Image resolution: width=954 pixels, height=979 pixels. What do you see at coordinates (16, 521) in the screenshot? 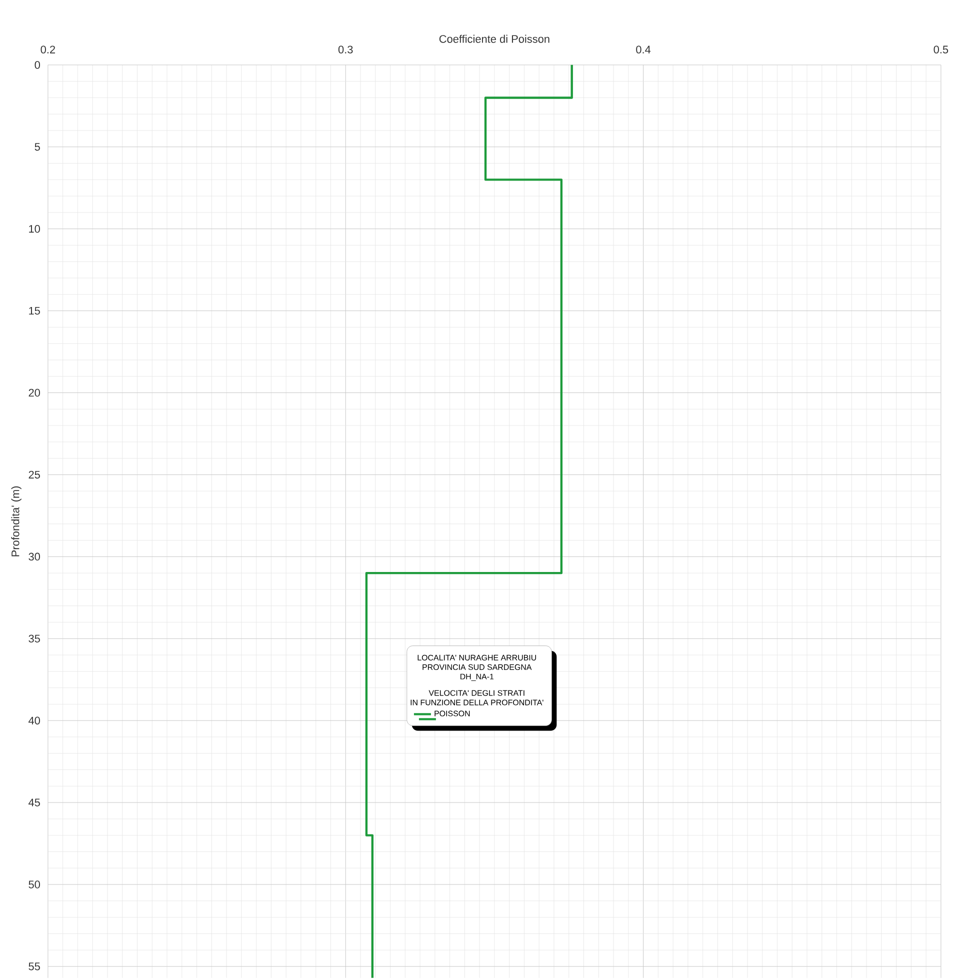
I see `y-axis-title: Profondita' (m)` at bounding box center [16, 521].